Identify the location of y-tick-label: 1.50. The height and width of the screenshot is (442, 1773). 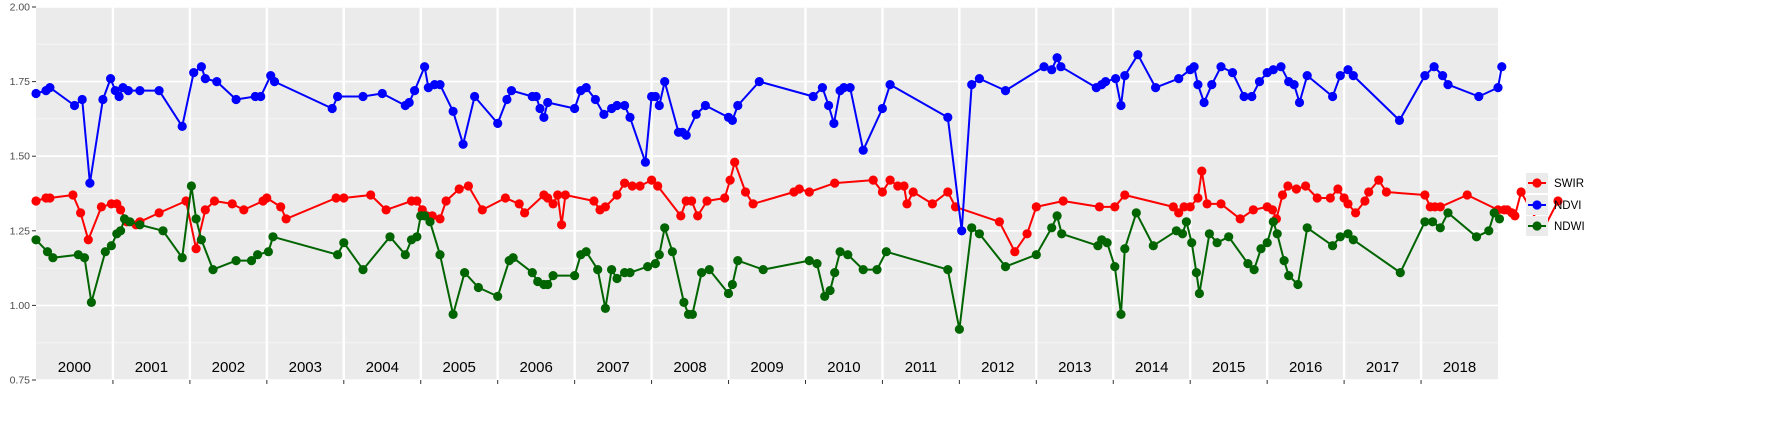
(20, 157).